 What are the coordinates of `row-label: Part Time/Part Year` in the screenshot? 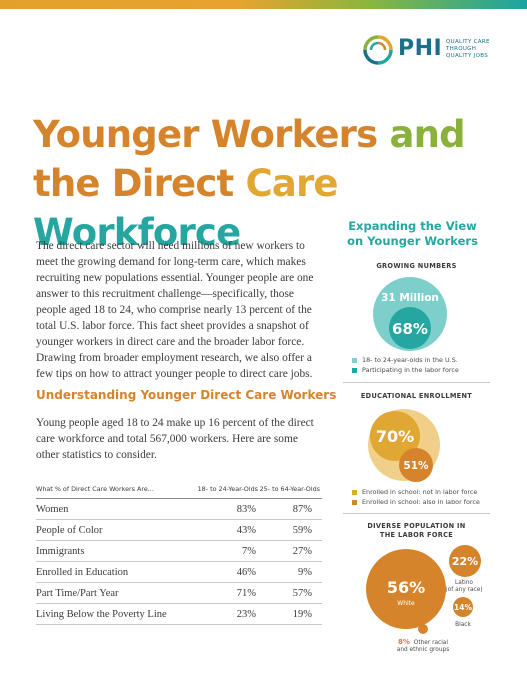 It's located at (111, 593).